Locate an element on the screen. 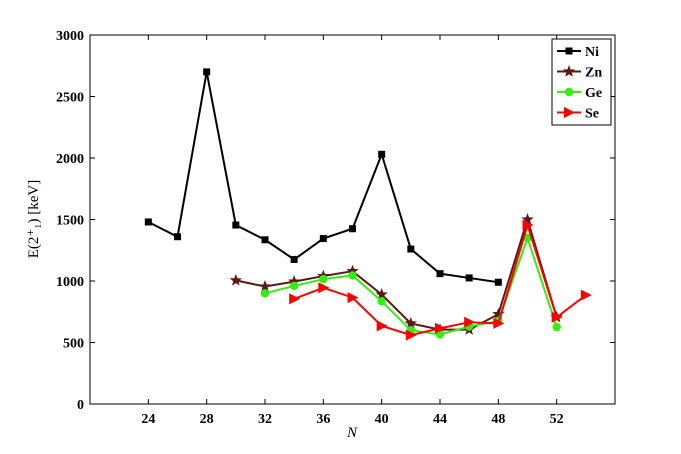 The image size is (681, 454). legend-box is located at coordinates (581, 82).